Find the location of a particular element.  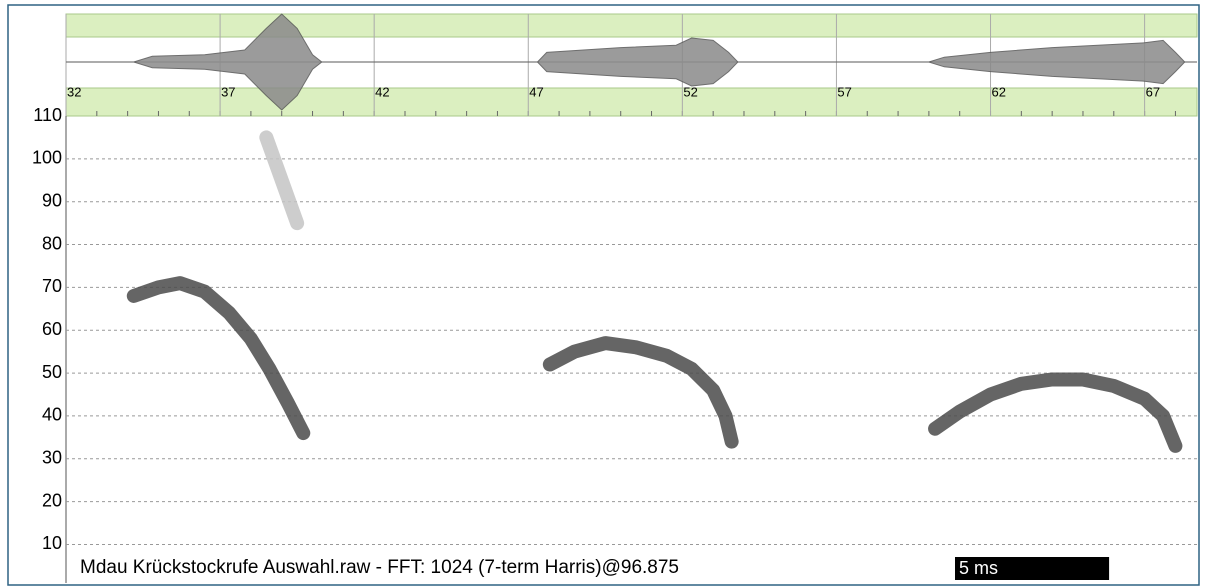

x-tick-label: 47 is located at coordinates (536, 91).